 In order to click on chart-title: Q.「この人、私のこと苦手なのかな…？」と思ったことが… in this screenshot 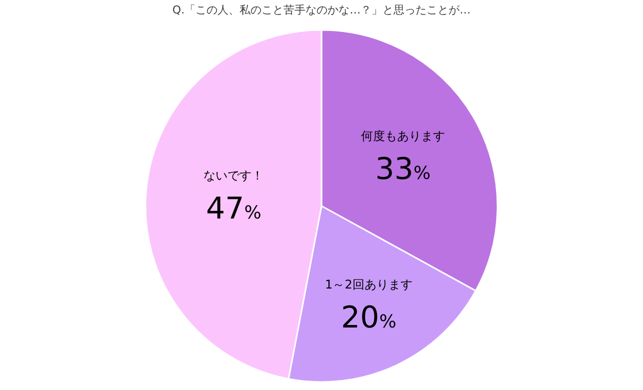, I will do `click(321, 10)`.